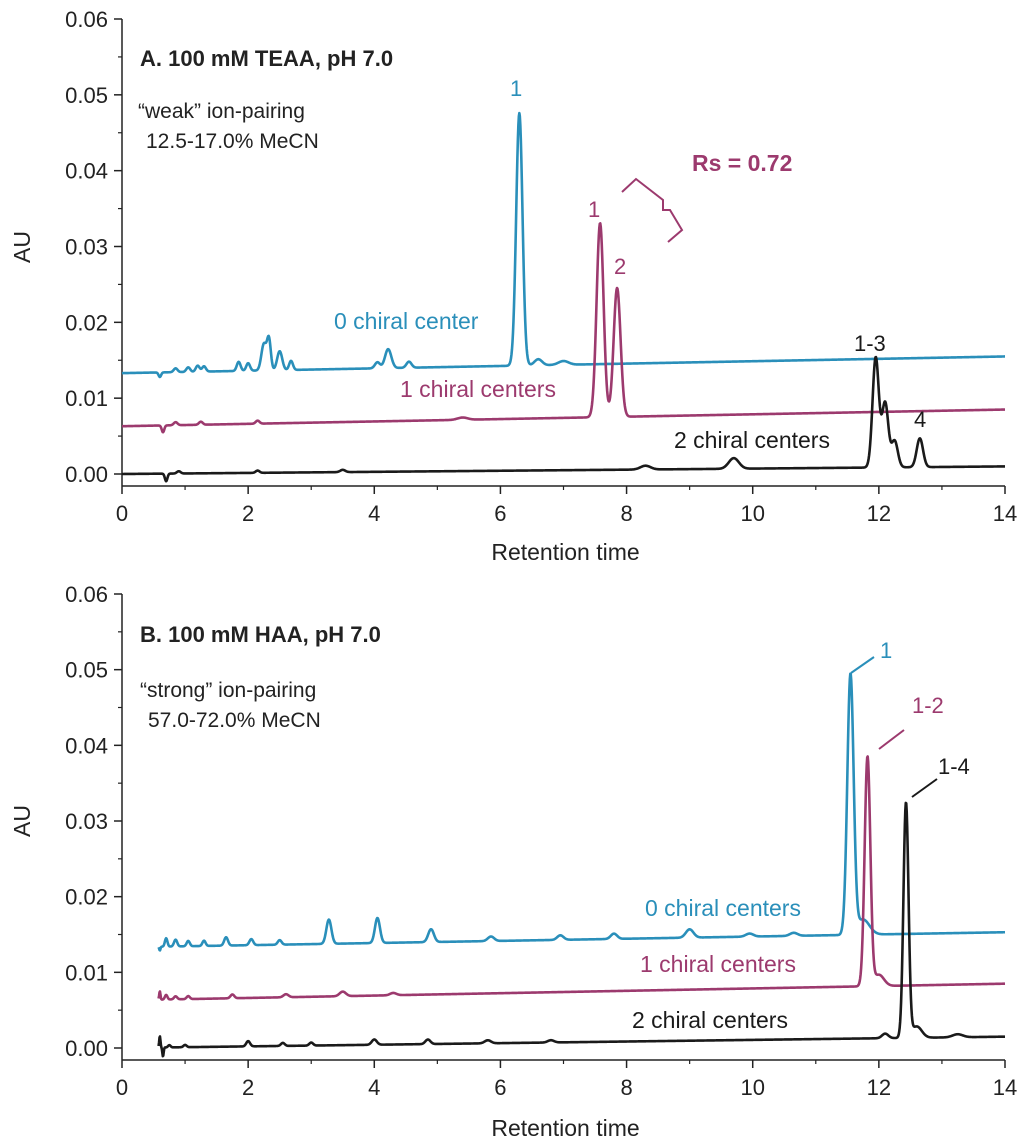 The height and width of the screenshot is (1147, 1025). I want to click on panel-b-note-mode: “strong” ion-pairing, so click(228, 690).